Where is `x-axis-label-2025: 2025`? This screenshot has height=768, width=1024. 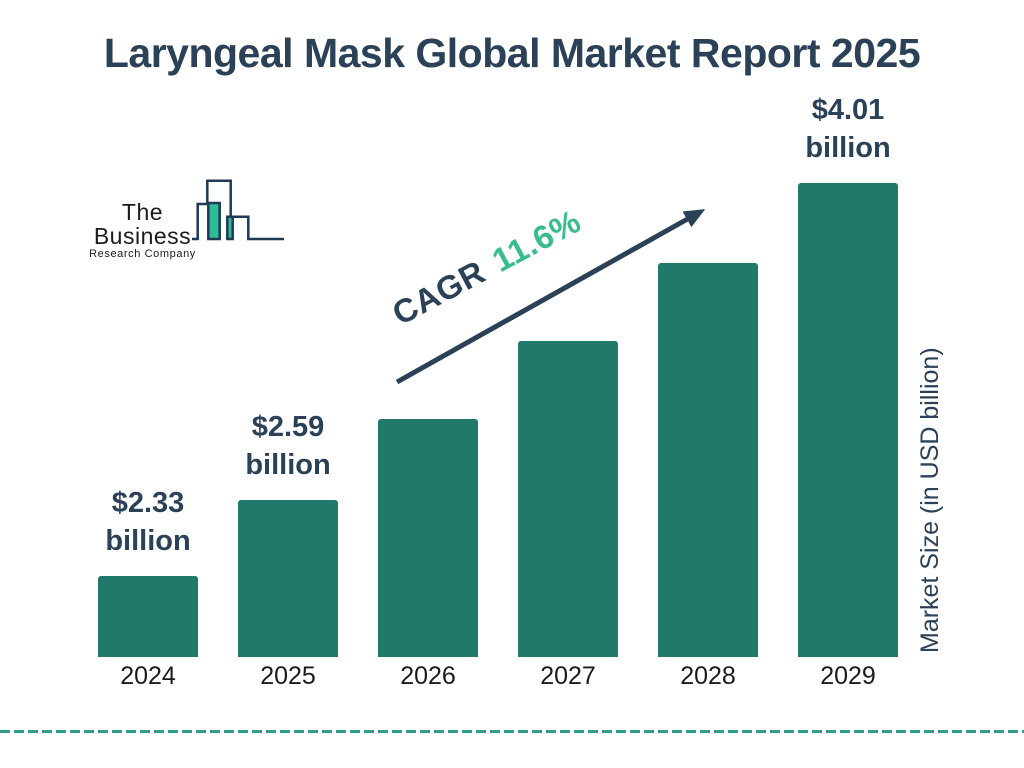
x-axis-label-2025: 2025 is located at coordinates (288, 676).